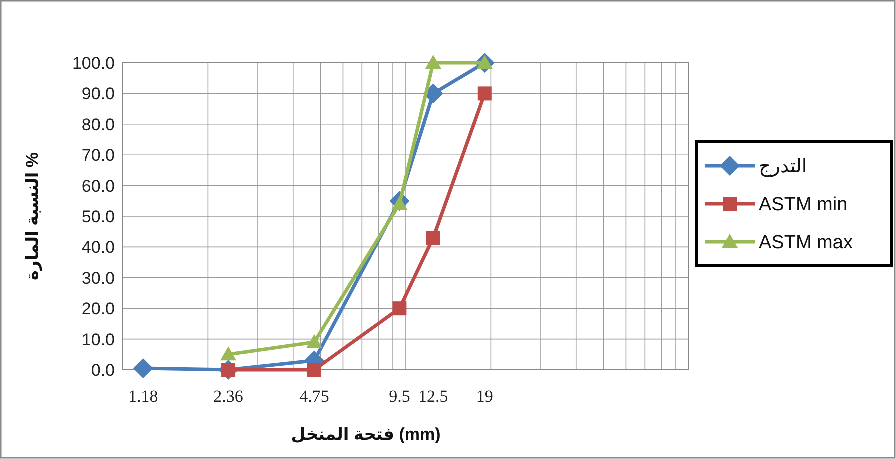 The width and height of the screenshot is (896, 459). Describe the element at coordinates (783, 167) in the screenshot. I see `legend-label: التدرج` at that location.